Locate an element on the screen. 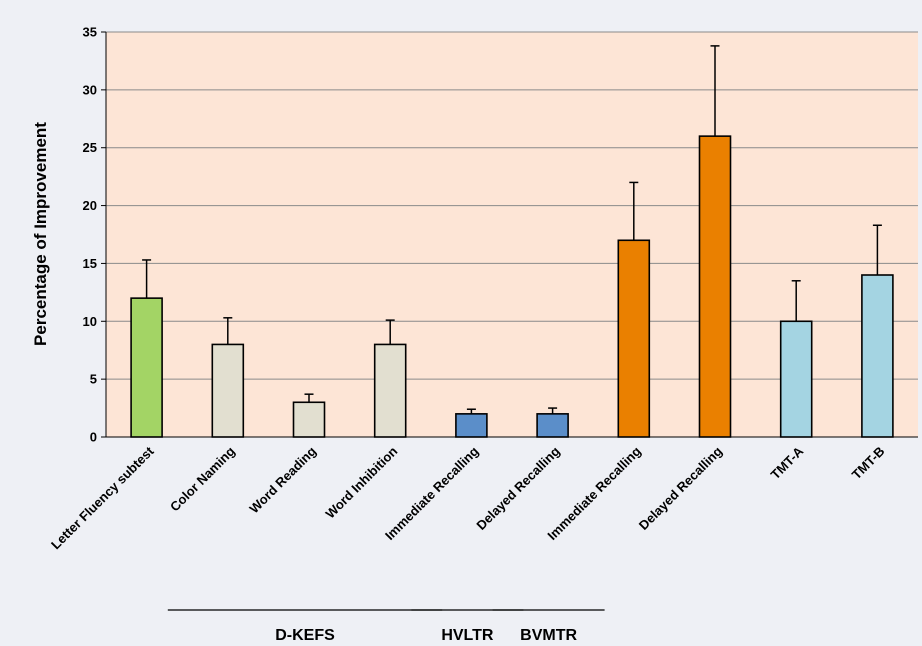  x-tick-label: TMT-B is located at coordinates (868, 463).